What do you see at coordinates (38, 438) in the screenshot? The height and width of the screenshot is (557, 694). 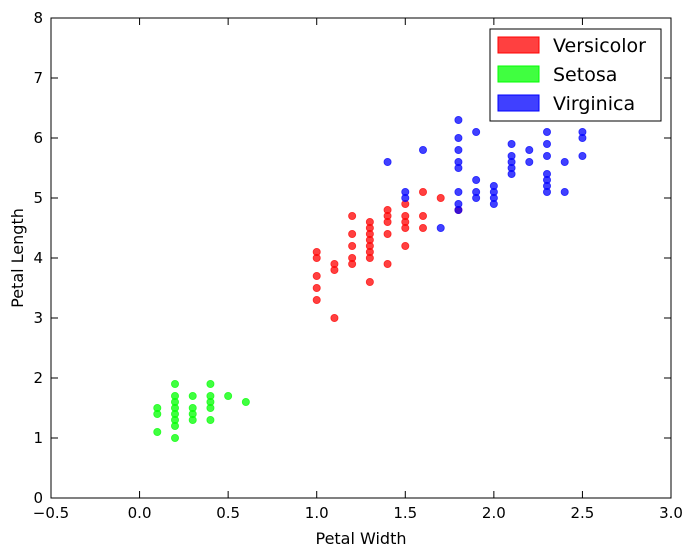 I see `y-tick-label-1: 1` at bounding box center [38, 438].